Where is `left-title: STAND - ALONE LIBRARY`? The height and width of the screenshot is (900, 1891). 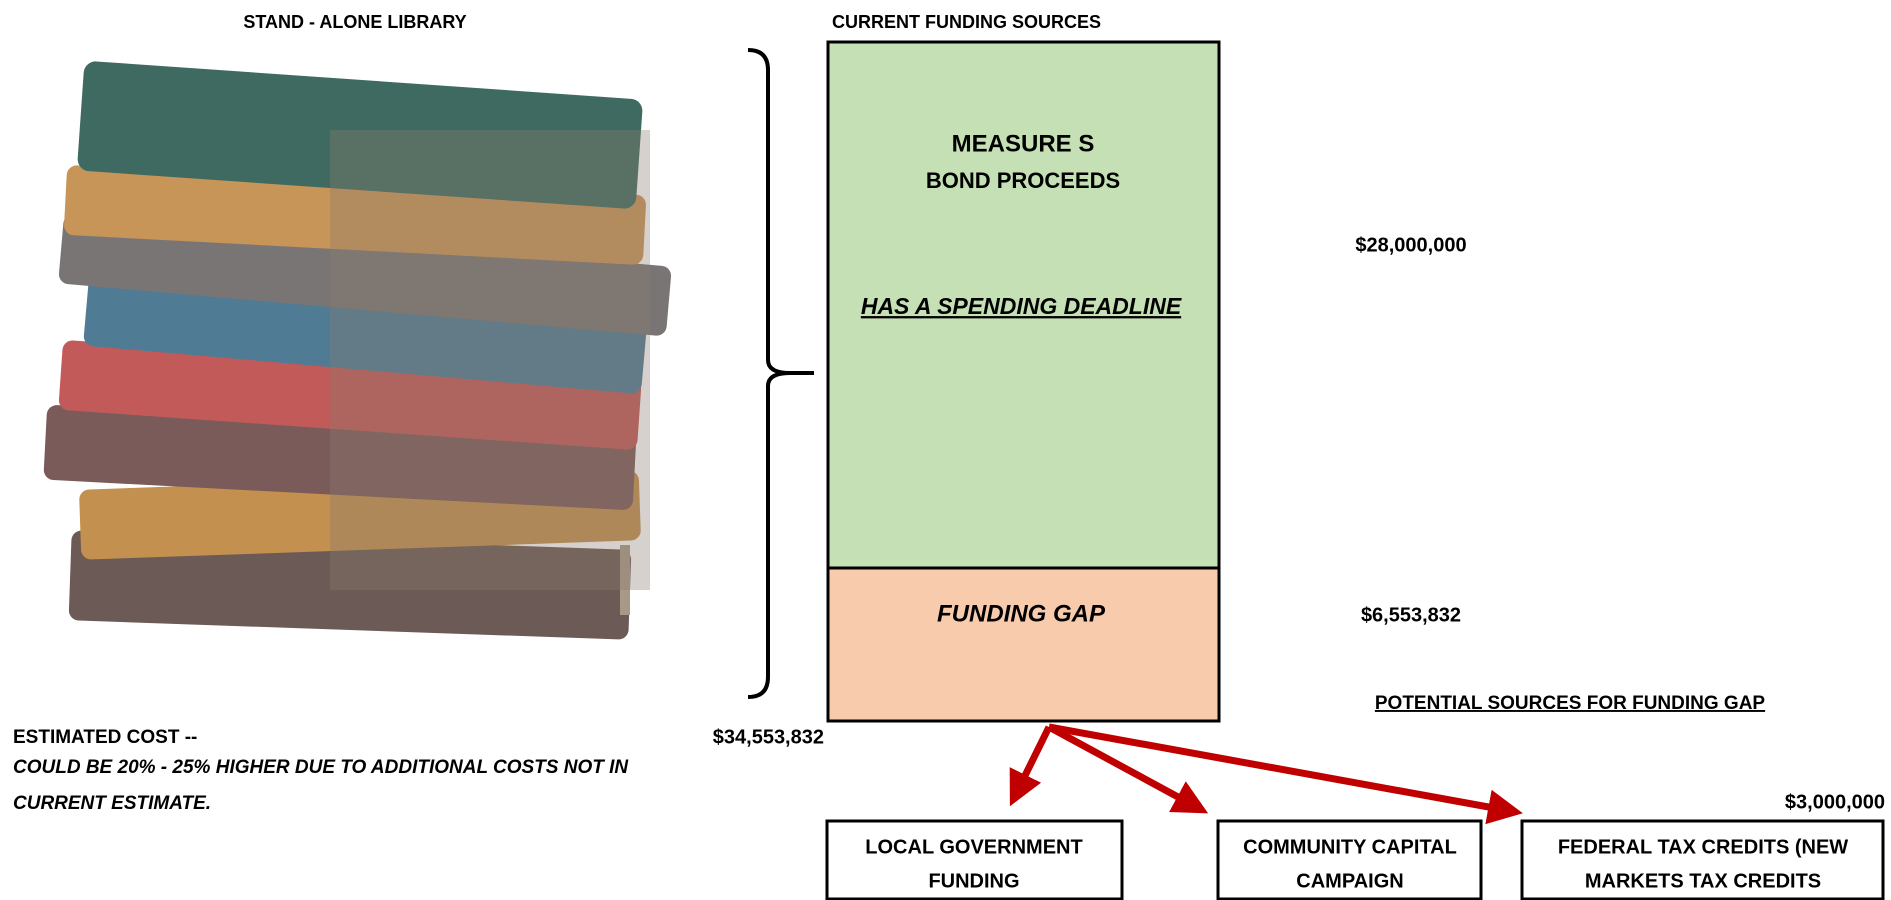
left-title: STAND - ALONE LIBRARY is located at coordinates (354, 22).